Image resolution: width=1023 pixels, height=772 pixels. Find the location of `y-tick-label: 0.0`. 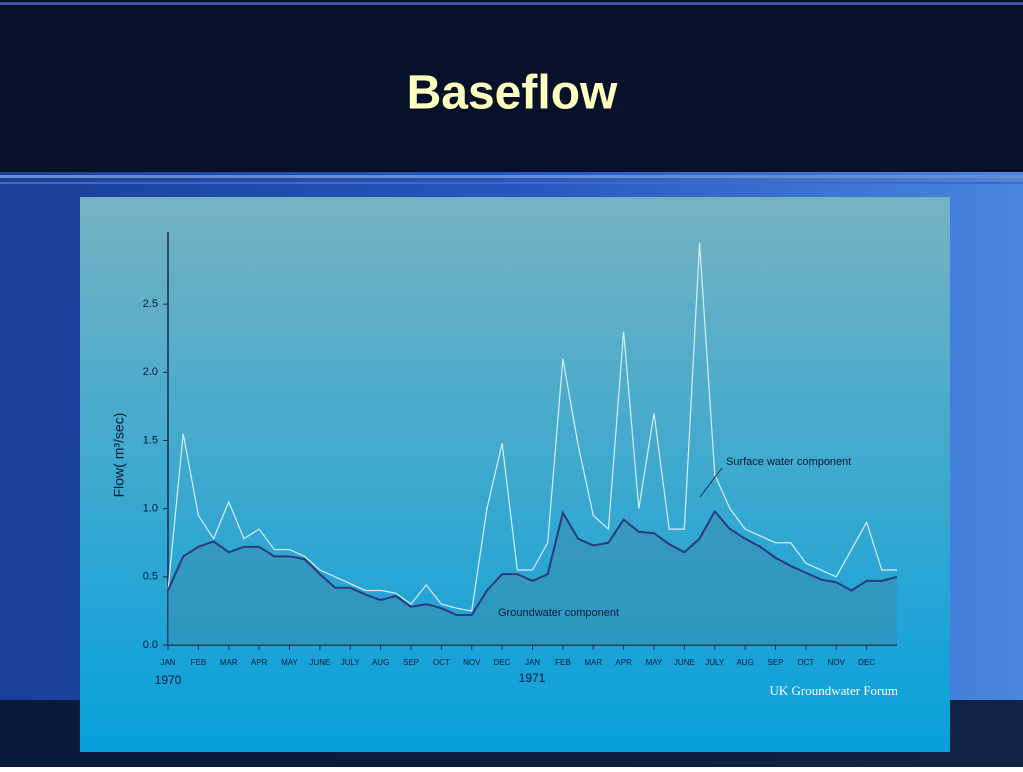

y-tick-label: 0.0 is located at coordinates (150, 645).